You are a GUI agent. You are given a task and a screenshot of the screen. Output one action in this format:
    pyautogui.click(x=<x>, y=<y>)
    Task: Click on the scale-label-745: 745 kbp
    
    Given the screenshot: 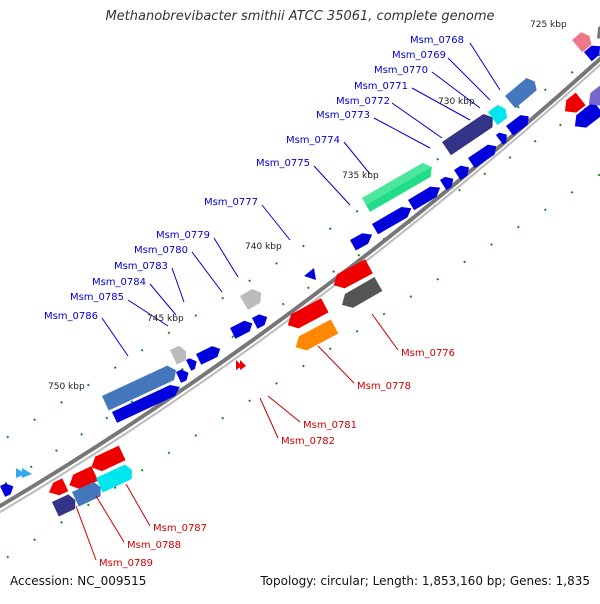 What is the action you would take?
    pyautogui.click(x=165, y=319)
    